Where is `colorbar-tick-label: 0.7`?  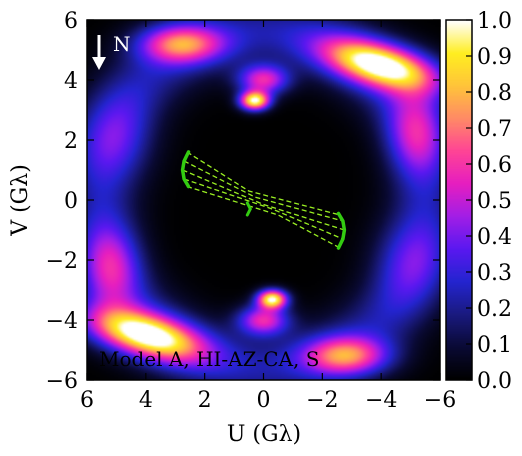 colorbar-tick-label: 0.7 is located at coordinates (494, 129).